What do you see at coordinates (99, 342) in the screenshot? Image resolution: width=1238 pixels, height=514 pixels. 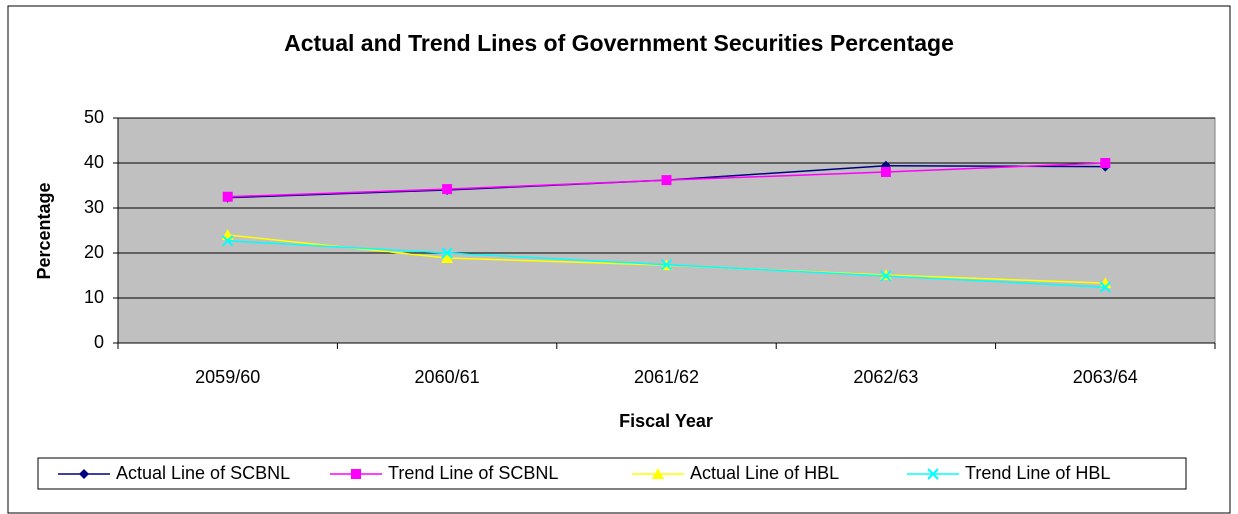 I see `y-tick-label: 0` at bounding box center [99, 342].